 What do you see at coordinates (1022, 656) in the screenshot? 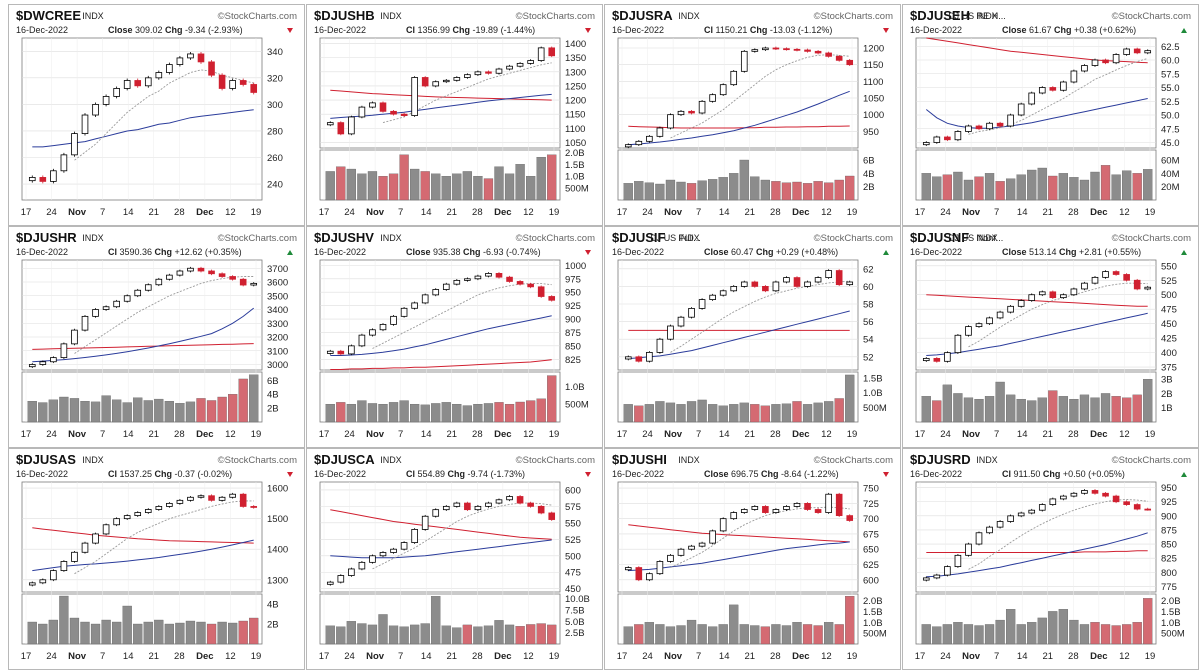
I see `x-tick-label: 14` at bounding box center [1022, 656].